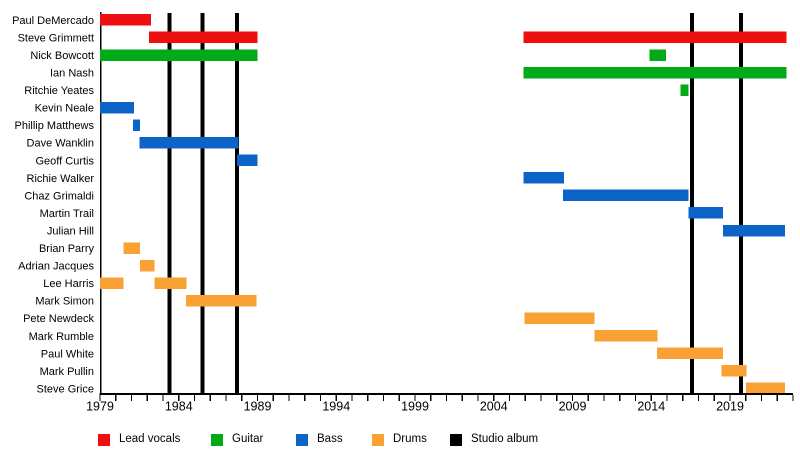  What do you see at coordinates (415, 407) in the screenshot?
I see `x-axis-tick-label: 1999` at bounding box center [415, 407].